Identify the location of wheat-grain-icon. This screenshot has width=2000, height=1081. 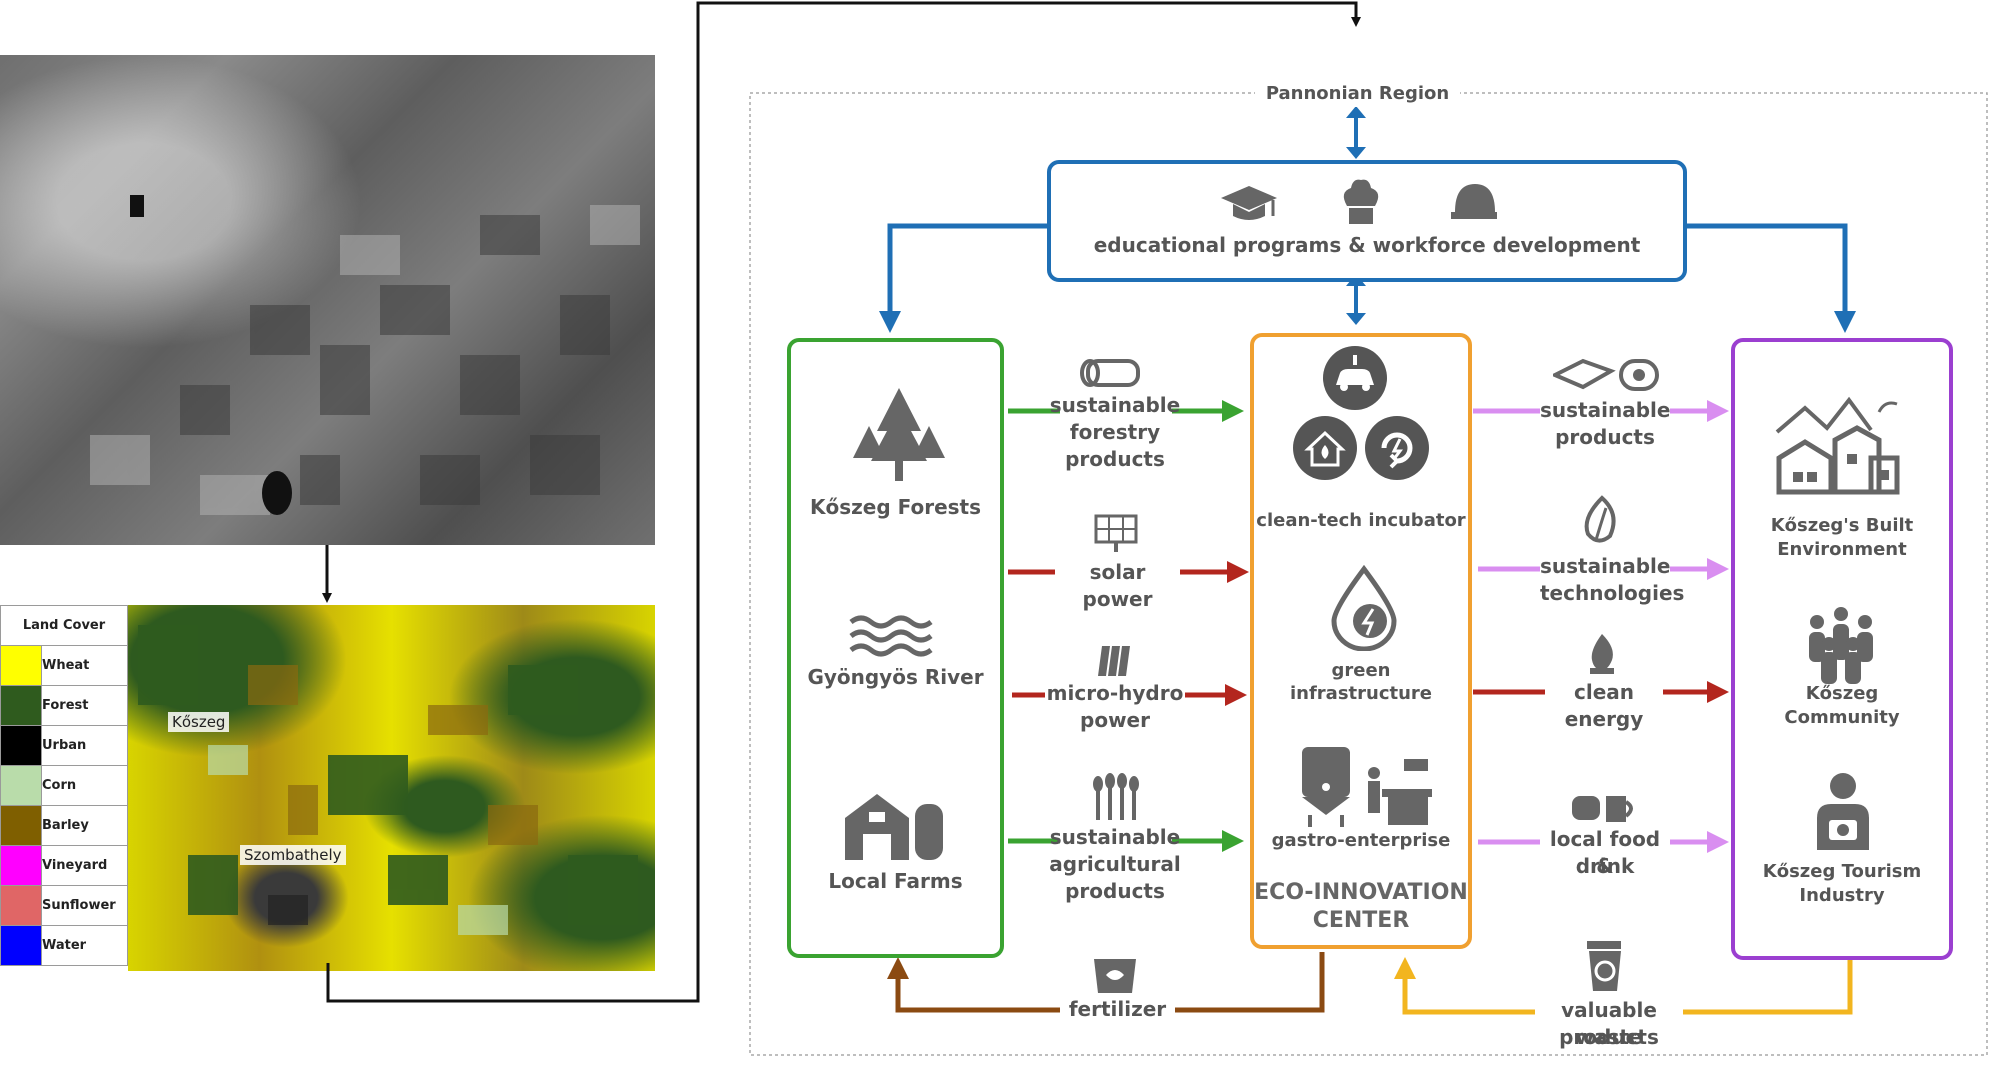
(1116, 796).